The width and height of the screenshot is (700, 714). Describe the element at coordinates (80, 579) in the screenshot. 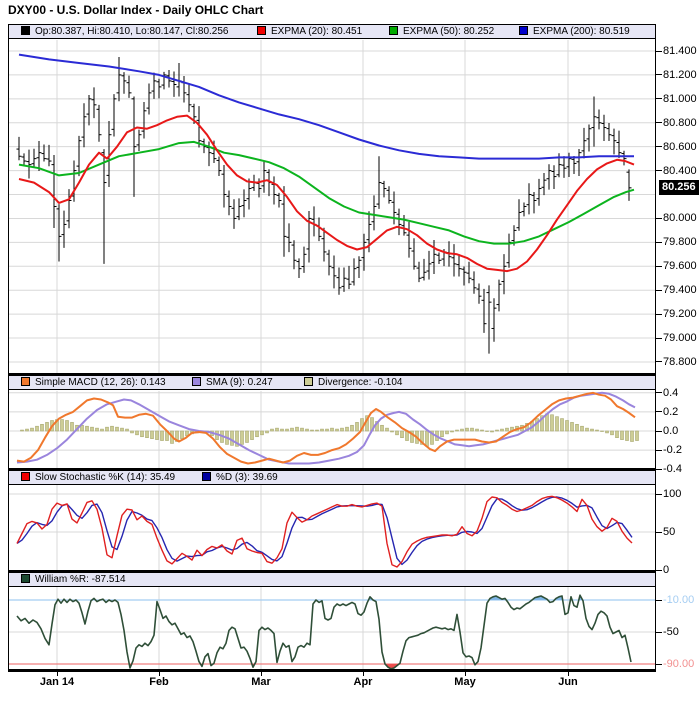

I see `williams-legend-label: William %R: -87.514` at that location.